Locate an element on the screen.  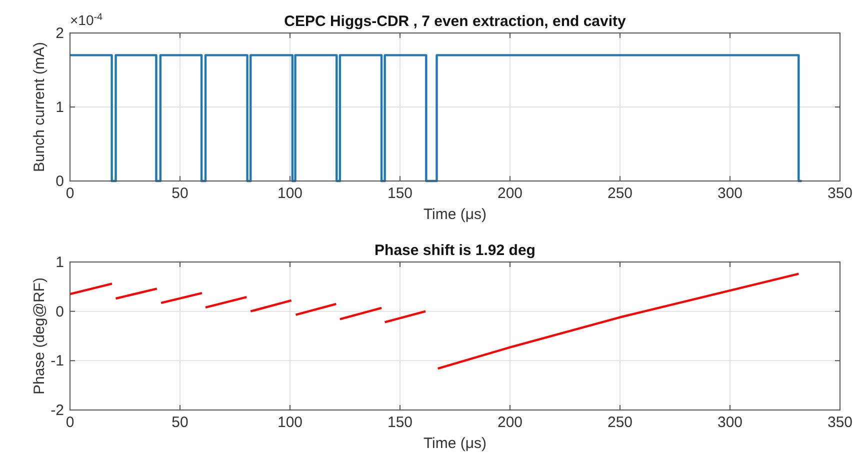
chart-title: Phase shift is 1.92 deg is located at coordinates (455, 250).